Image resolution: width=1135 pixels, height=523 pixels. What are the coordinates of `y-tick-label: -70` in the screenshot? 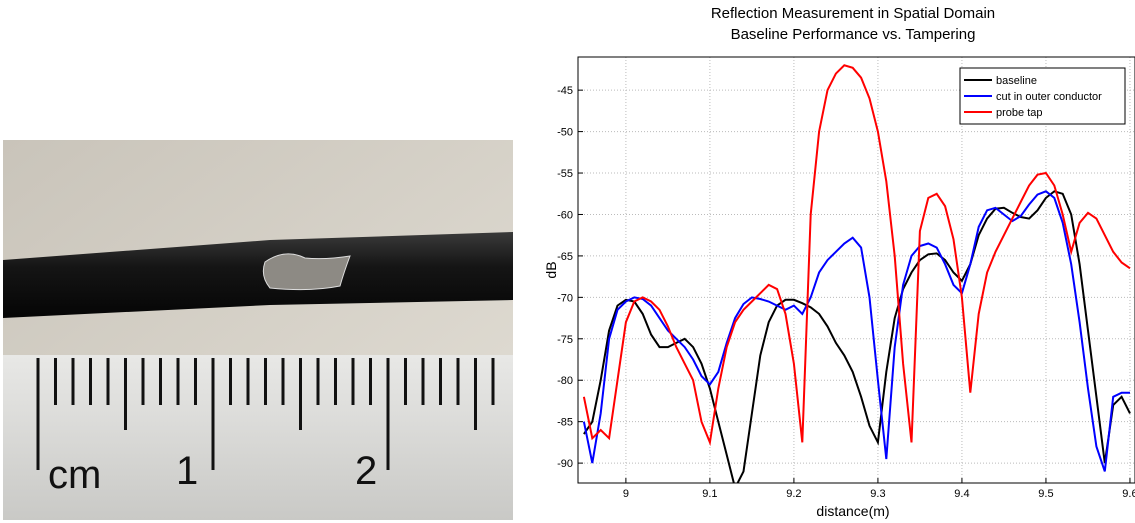 It's located at (565, 298).